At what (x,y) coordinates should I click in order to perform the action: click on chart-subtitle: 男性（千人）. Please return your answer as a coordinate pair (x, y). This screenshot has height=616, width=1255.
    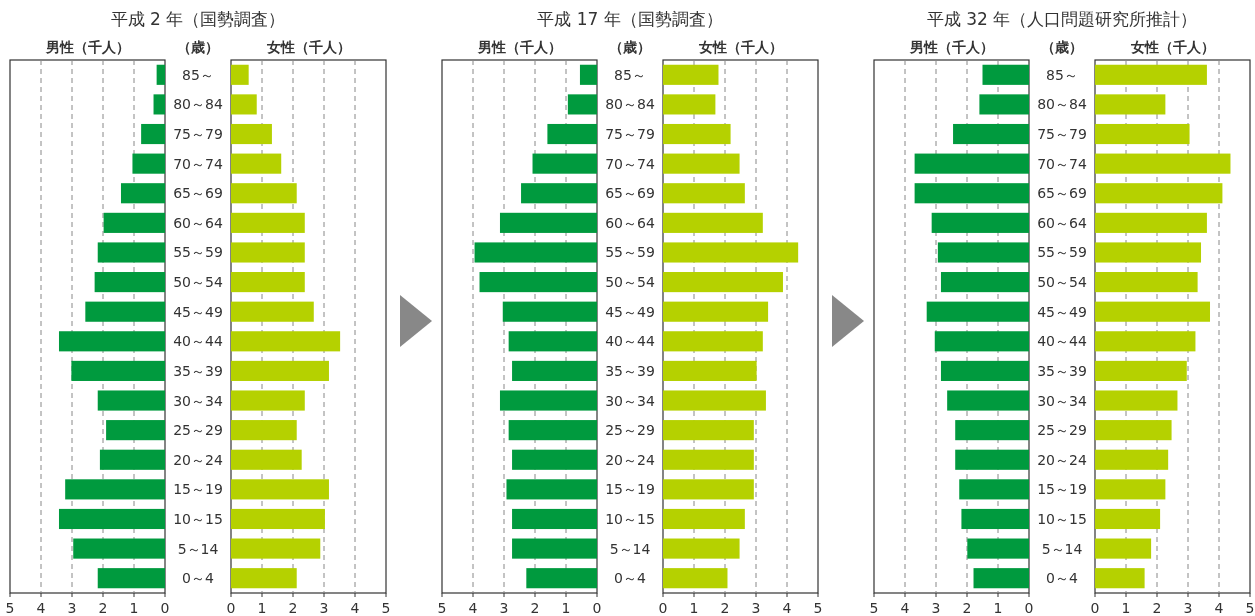
    Looking at the image, I should click on (951, 47).